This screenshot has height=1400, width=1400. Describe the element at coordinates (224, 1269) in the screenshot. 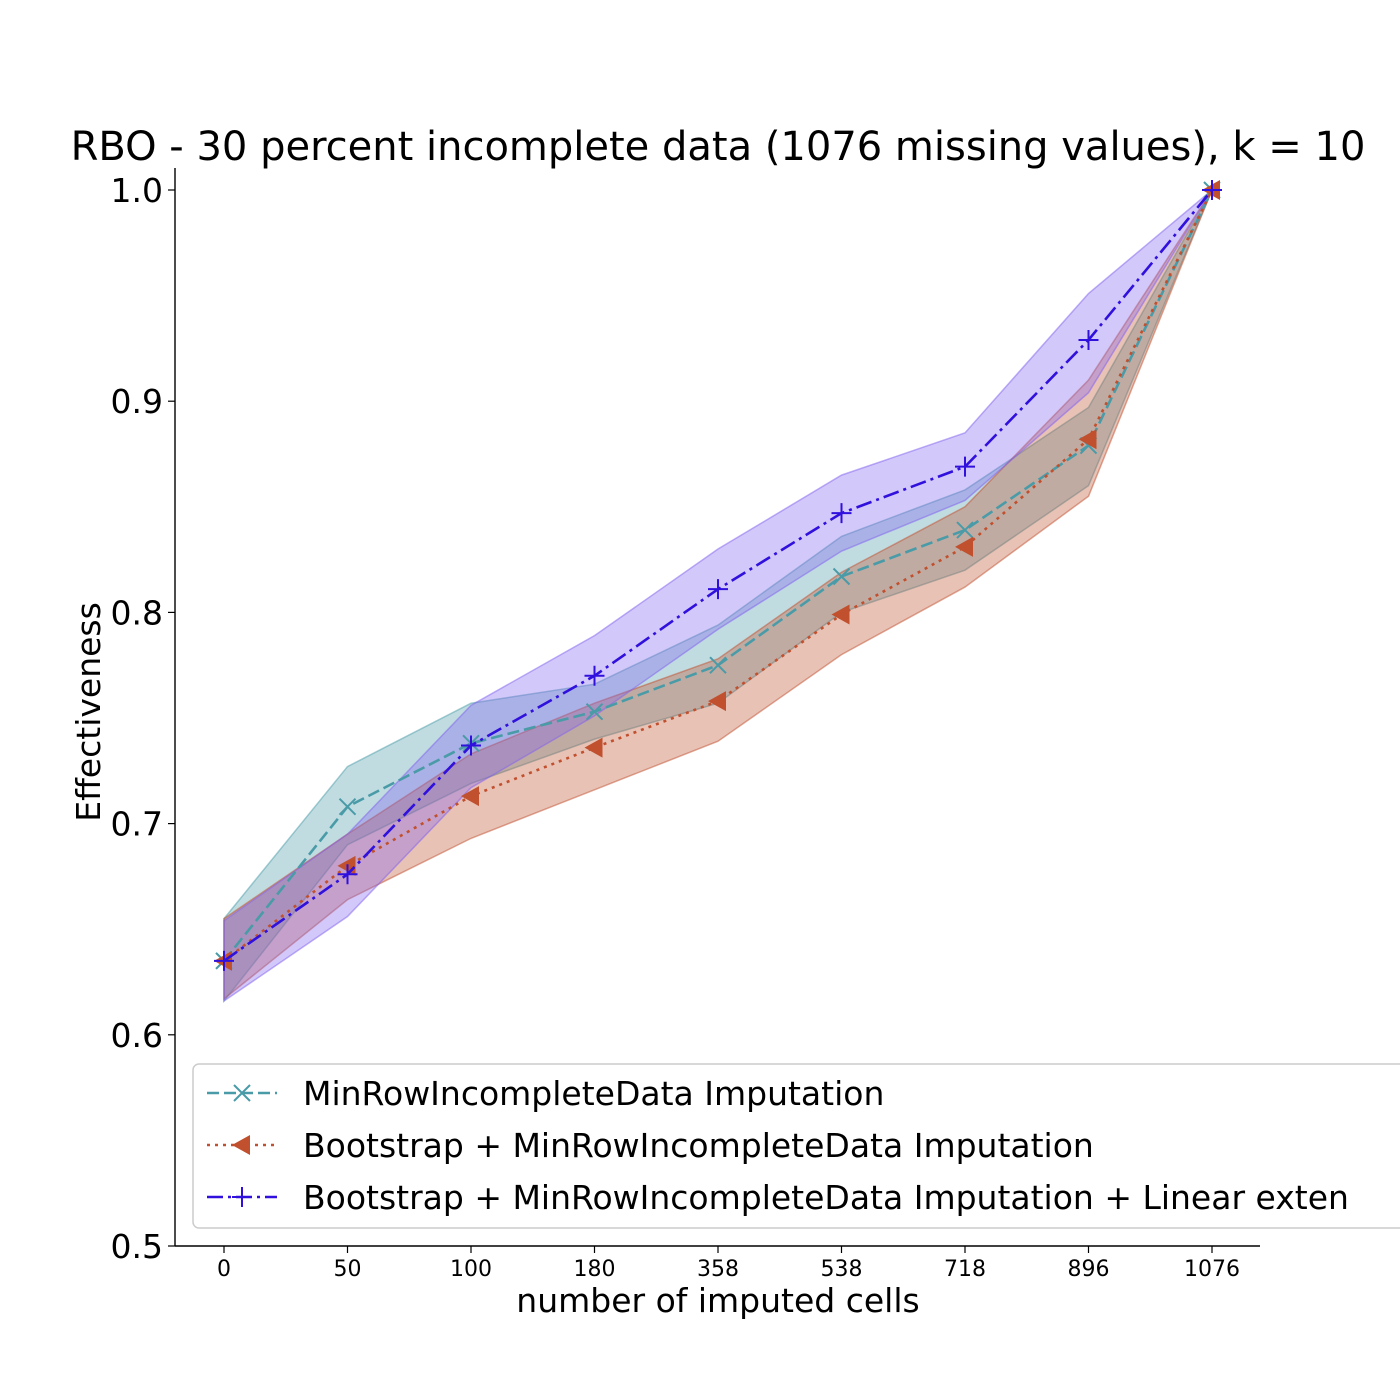

I see `x-tick-label: 0` at that location.